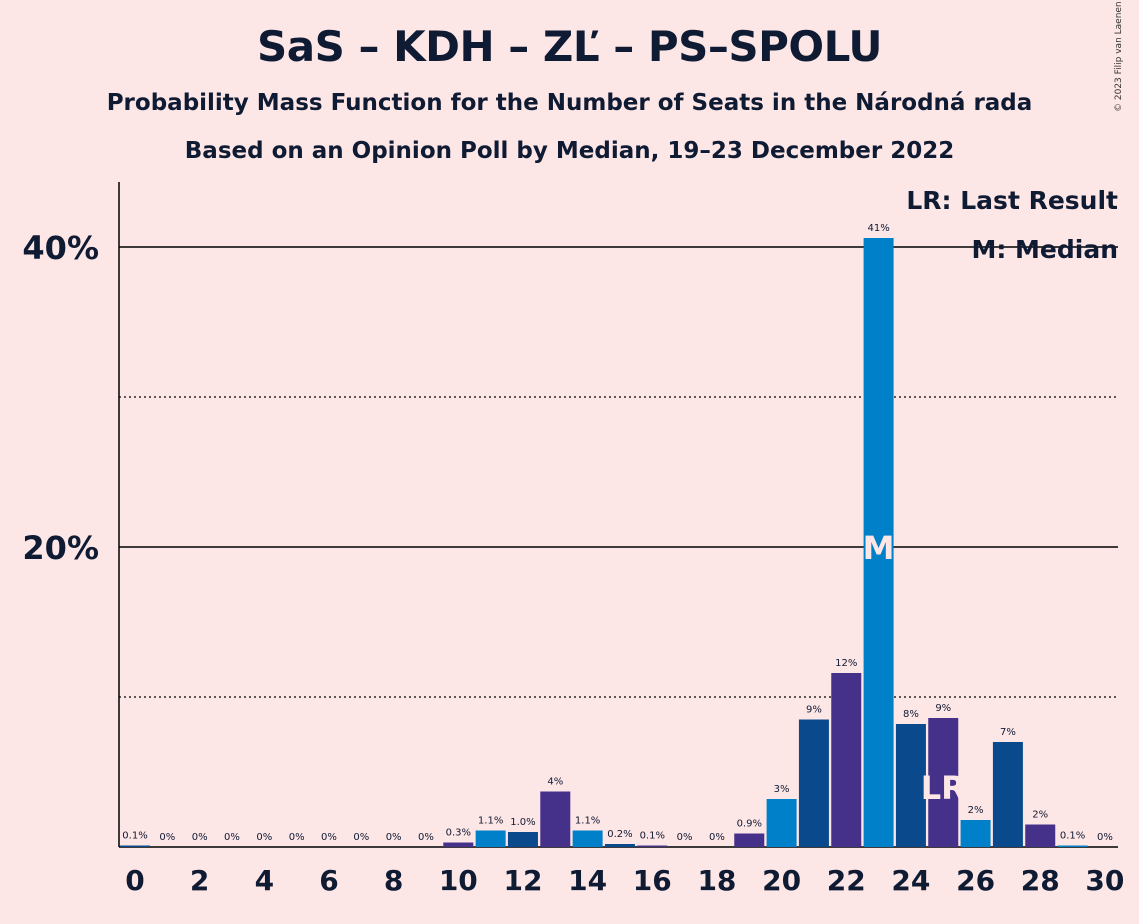  Describe the element at coordinates (329, 837) in the screenshot. I see `data-label-seats-6: 0%` at that location.